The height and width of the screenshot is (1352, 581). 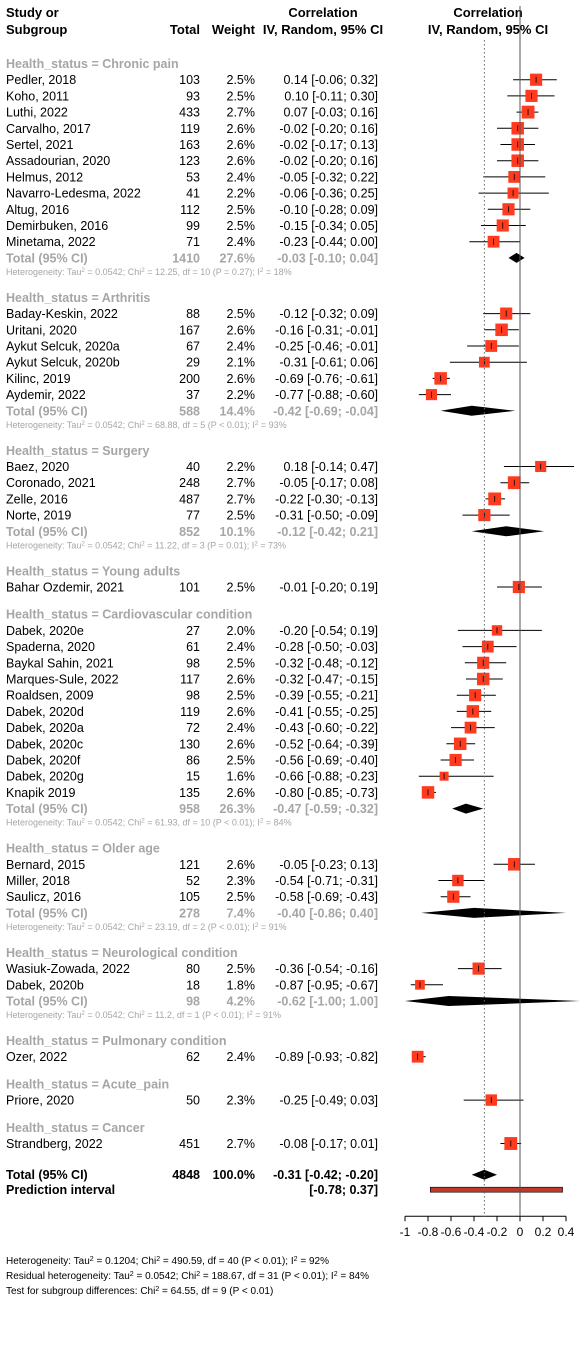 What do you see at coordinates (328, 129) in the screenshot?
I see `study-ci-text: -0.02 [-0.20; 0.16]` at bounding box center [328, 129].